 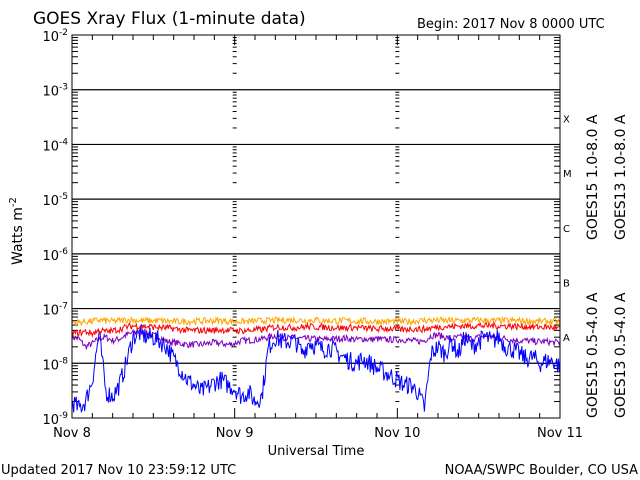 I want to click on x-axis-label: Universal Time, so click(x=316, y=451).